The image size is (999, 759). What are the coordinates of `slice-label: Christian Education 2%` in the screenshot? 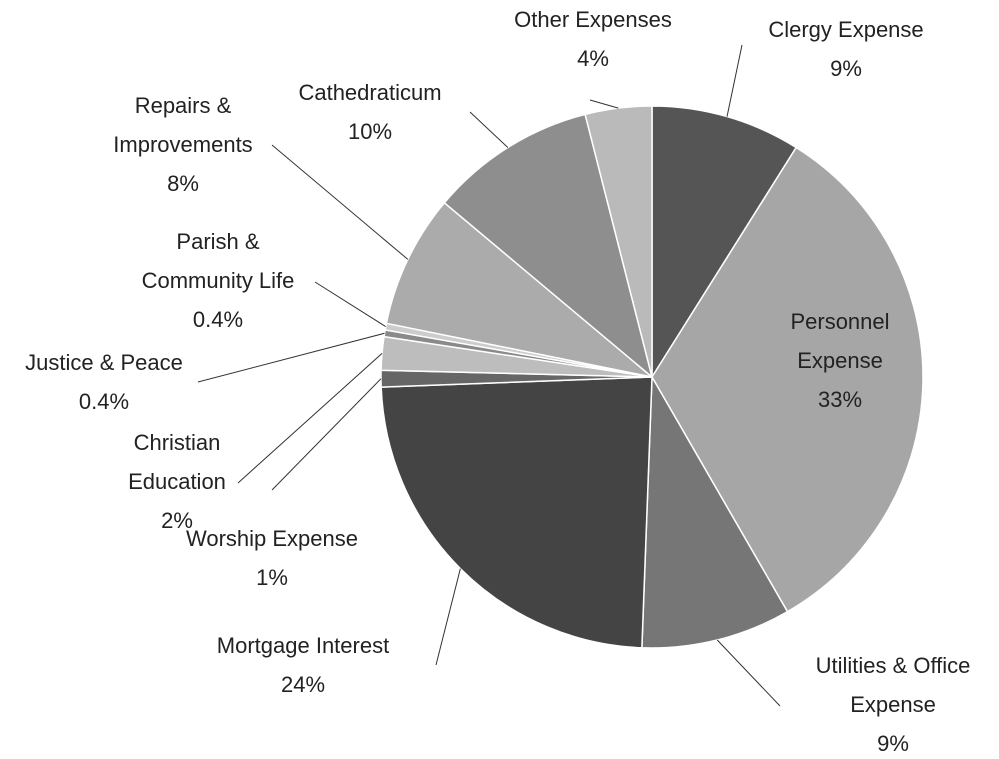 It's located at (177, 481).